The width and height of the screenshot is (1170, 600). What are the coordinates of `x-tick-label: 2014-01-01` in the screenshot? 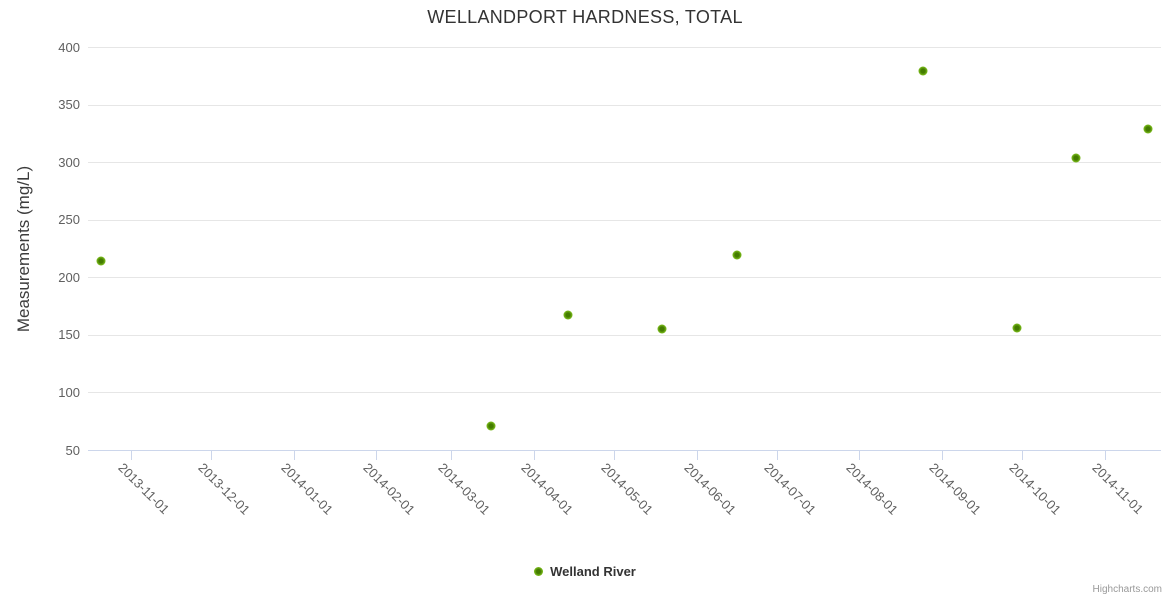 It's located at (306, 489).